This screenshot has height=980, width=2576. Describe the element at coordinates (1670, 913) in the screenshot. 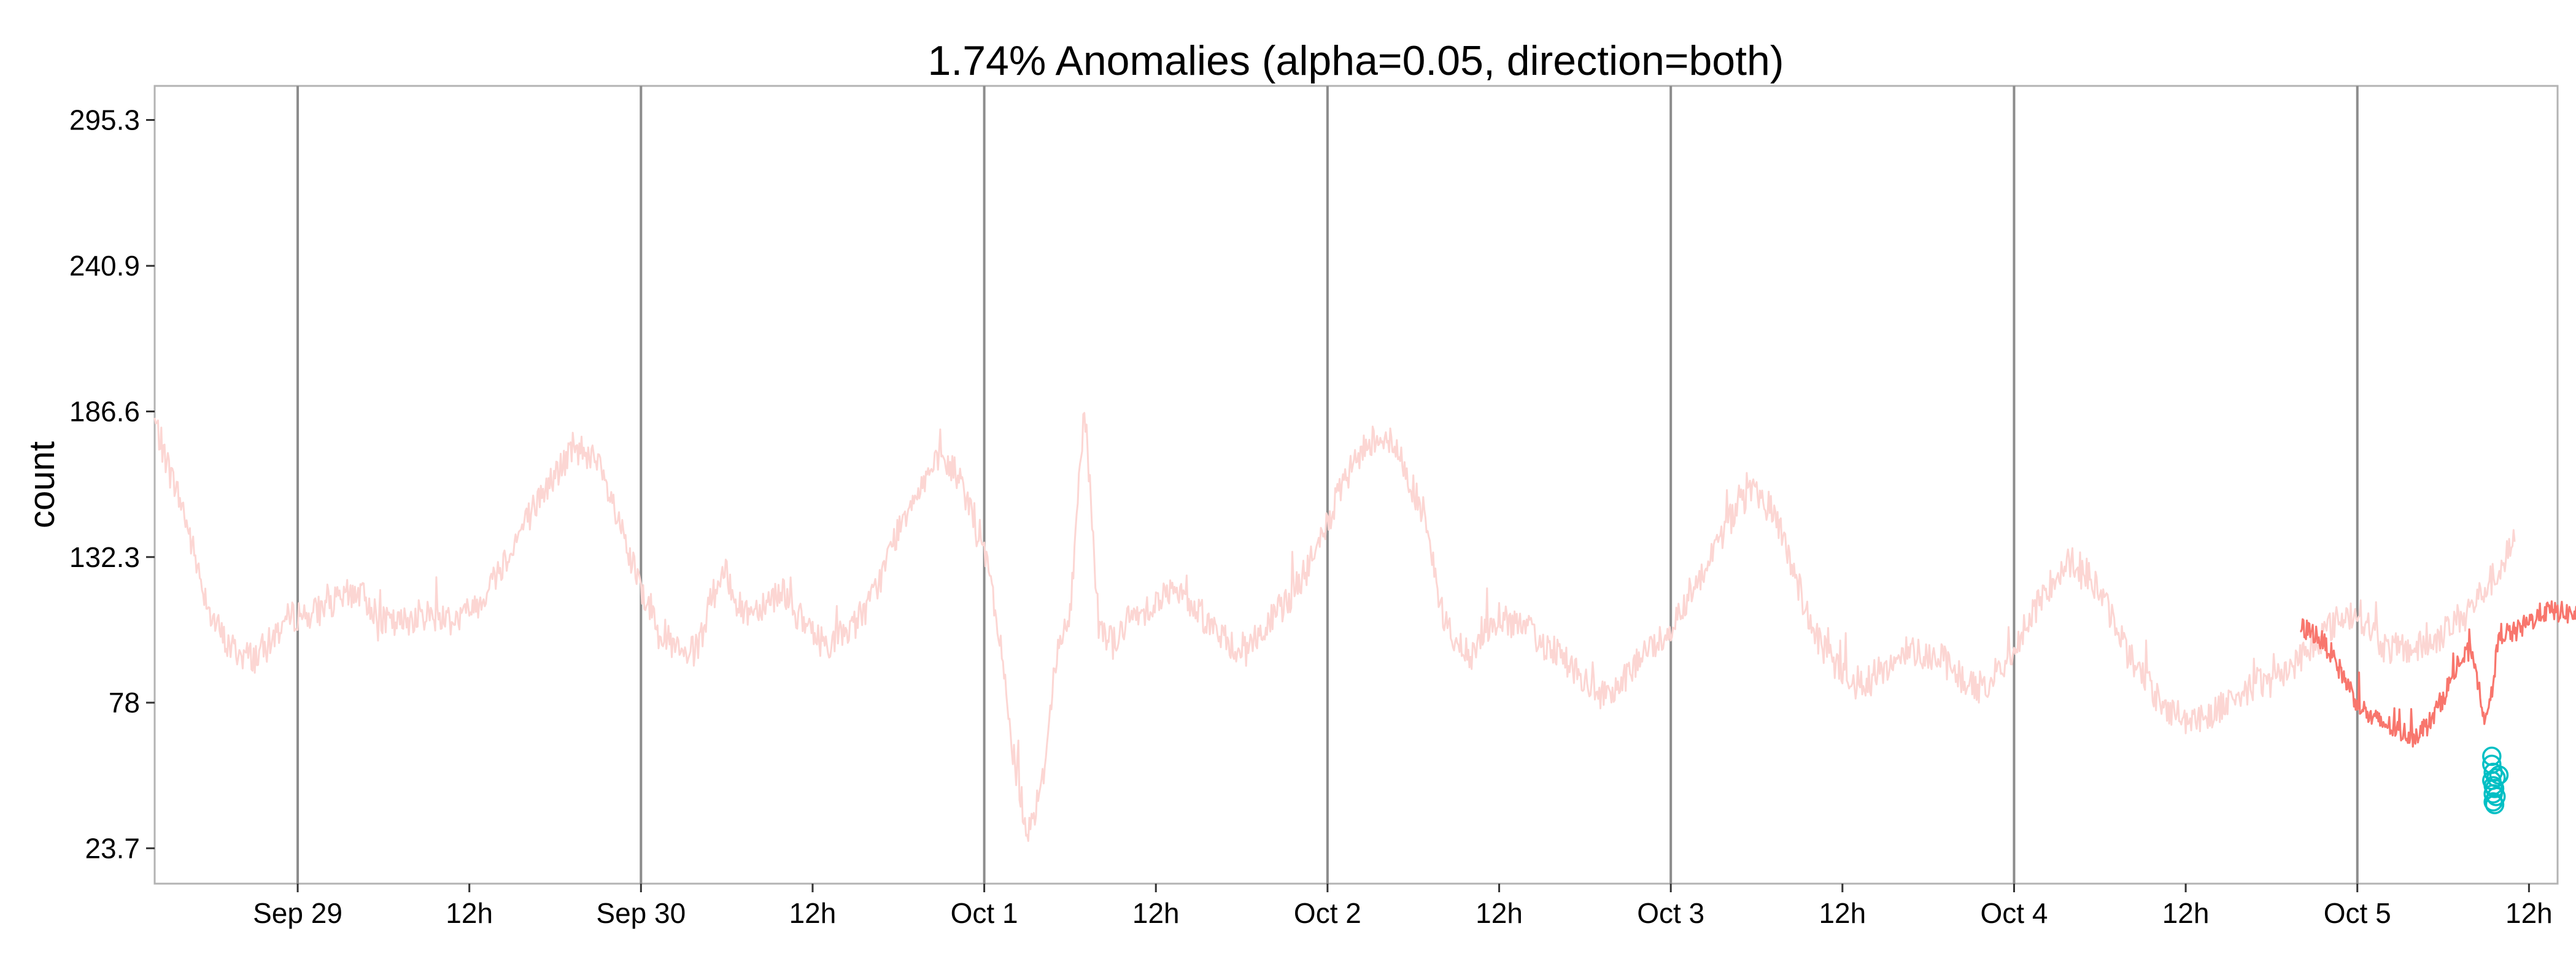

I see `x-tick-label-8: Oct 3` at that location.